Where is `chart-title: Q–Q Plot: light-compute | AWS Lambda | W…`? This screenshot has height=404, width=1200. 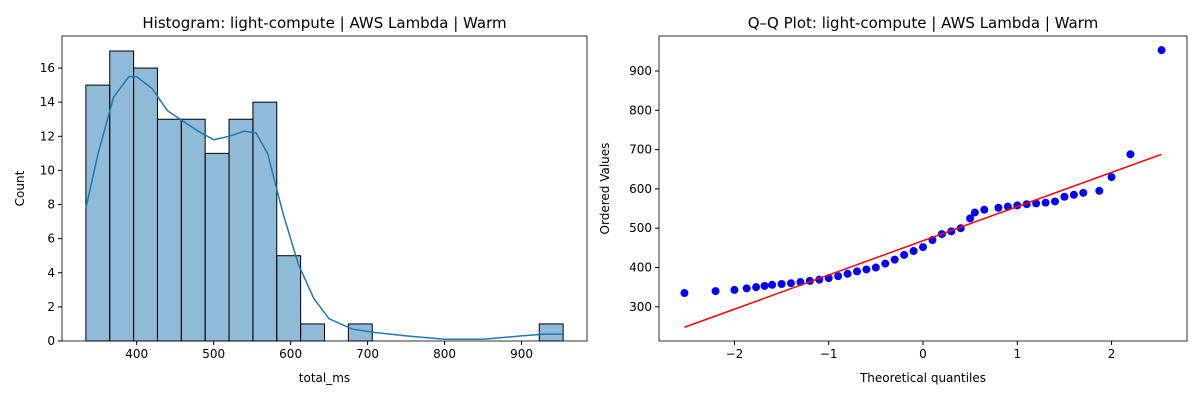 chart-title: Q–Q Plot: light-compute | AWS Lambda | W… is located at coordinates (923, 23).